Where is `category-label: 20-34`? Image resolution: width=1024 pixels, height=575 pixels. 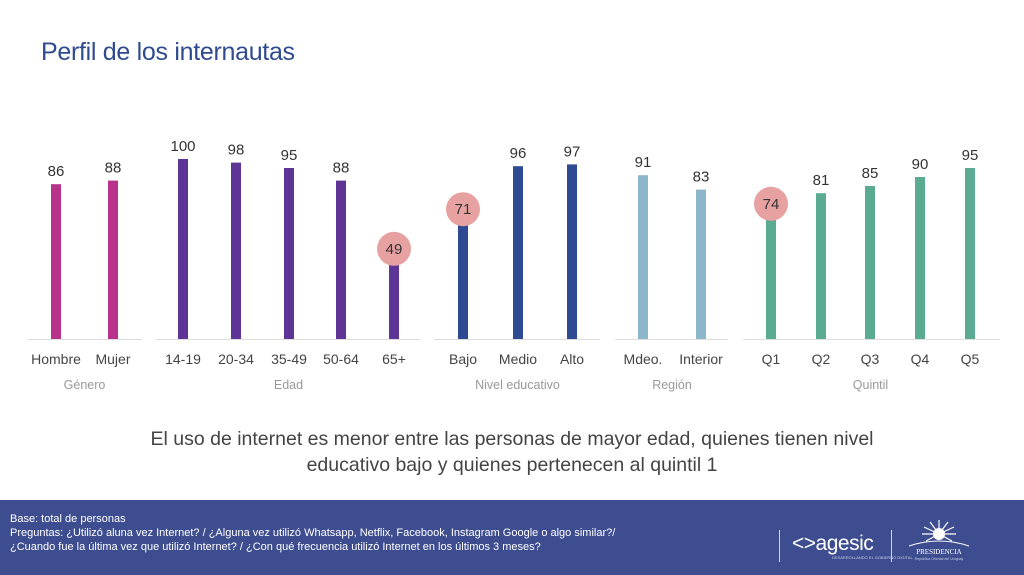
category-label: 20-34 is located at coordinates (236, 359).